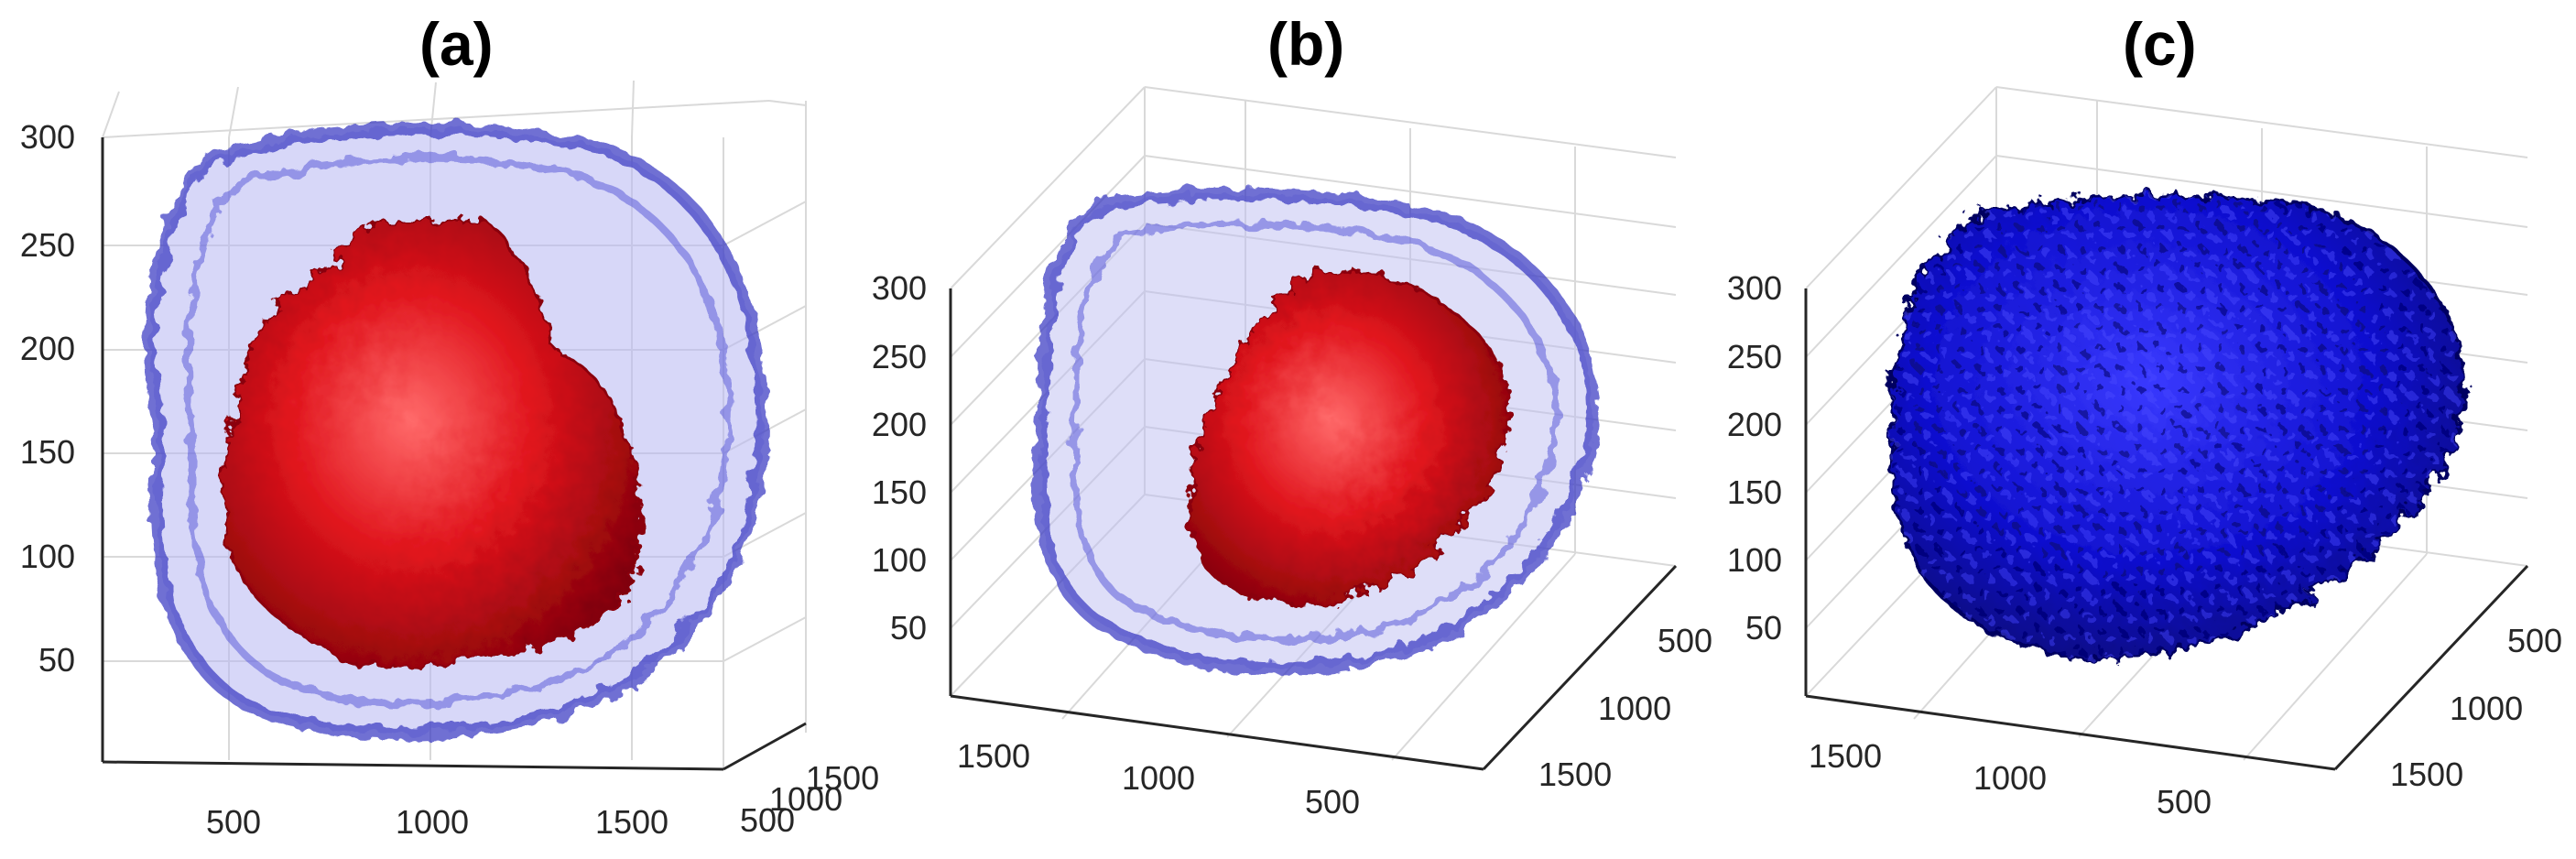 This screenshot has width=2576, height=859. Describe the element at coordinates (2177, 428) in the screenshot. I see `panel-c-solid-body` at that location.